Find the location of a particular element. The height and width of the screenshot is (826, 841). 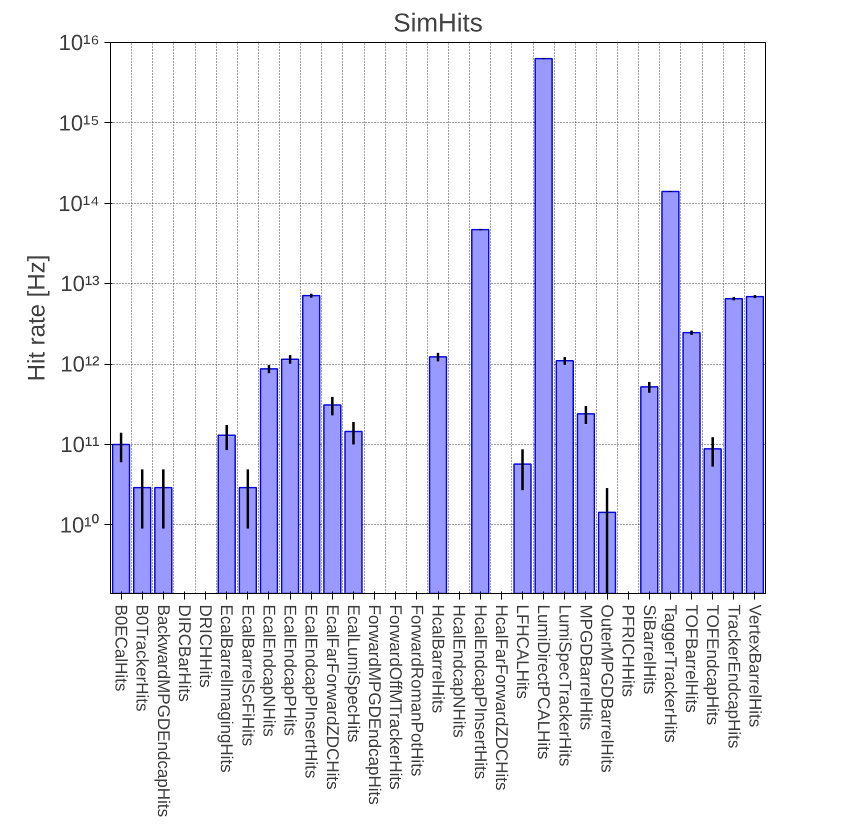

x-tick-label: EcalEndcapPHits is located at coordinates (290, 670).